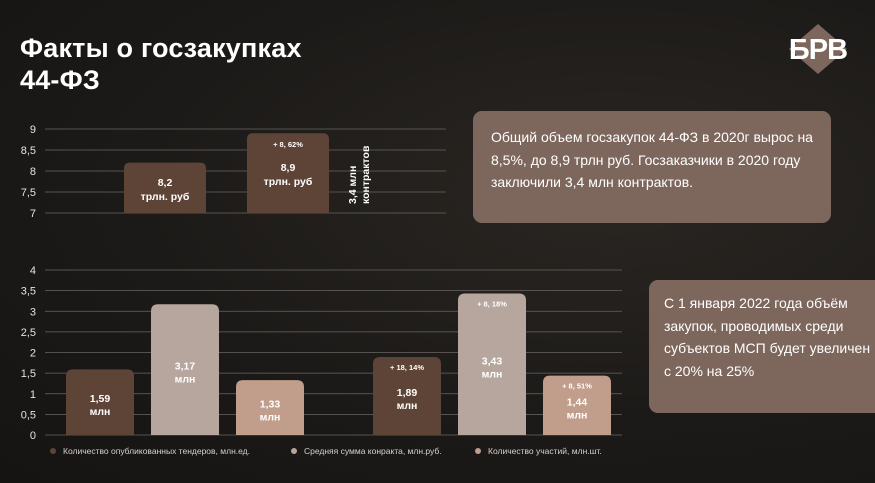  What do you see at coordinates (492, 304) in the screenshot?
I see `growth-label: + 8, 18%` at bounding box center [492, 304].